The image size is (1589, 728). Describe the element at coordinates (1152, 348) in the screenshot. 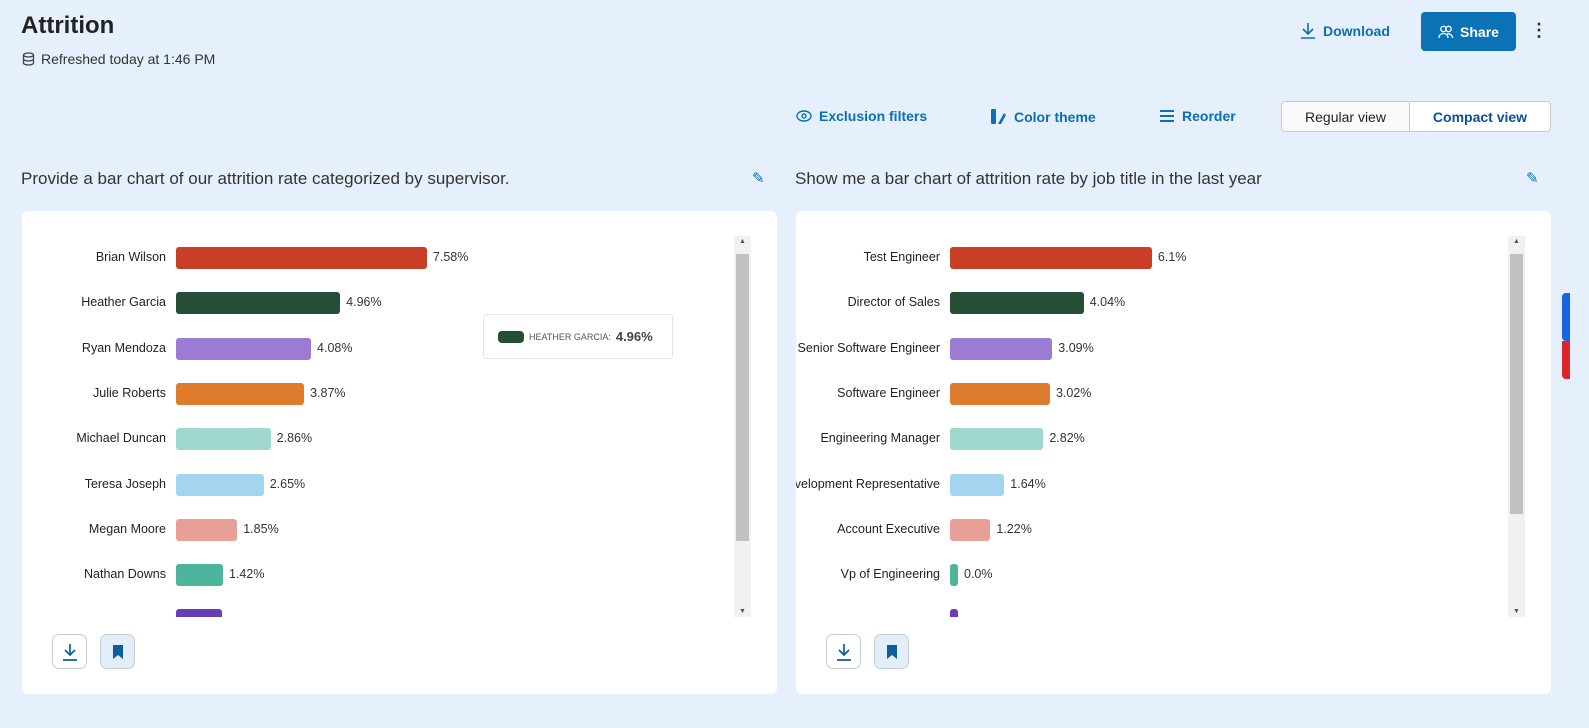

I see `bar-row: Senior Software Engineer 3.09%` at that location.